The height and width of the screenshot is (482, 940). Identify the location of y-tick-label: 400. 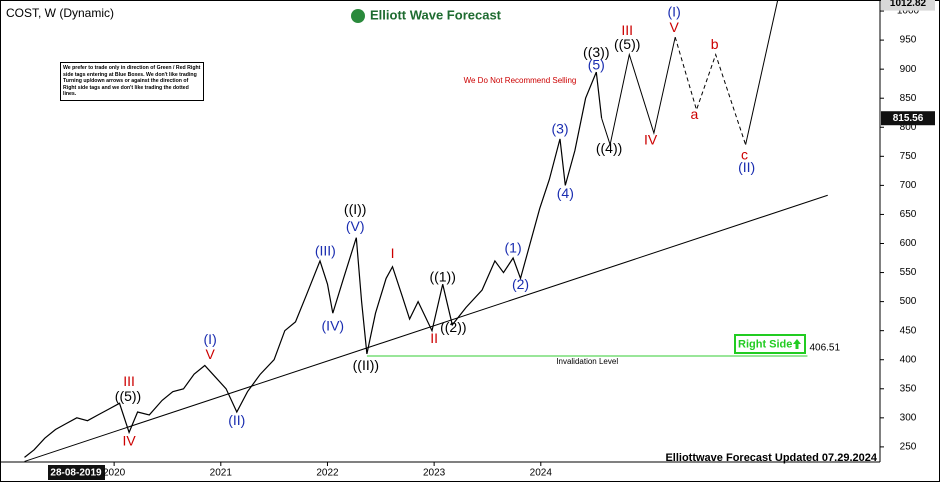
(908, 359).